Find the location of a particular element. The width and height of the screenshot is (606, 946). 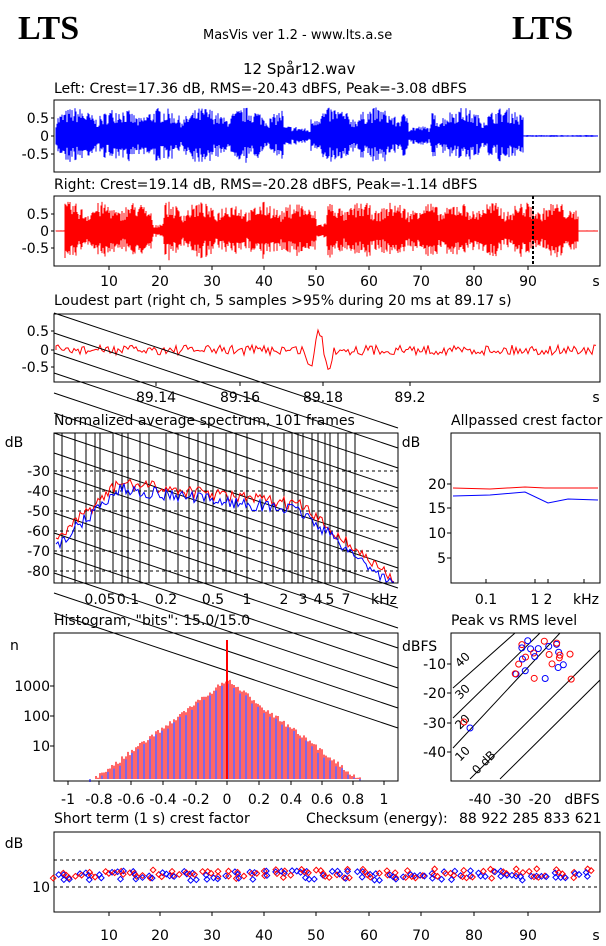

checksum-label: Checksum (energy): is located at coordinates (377, 819).